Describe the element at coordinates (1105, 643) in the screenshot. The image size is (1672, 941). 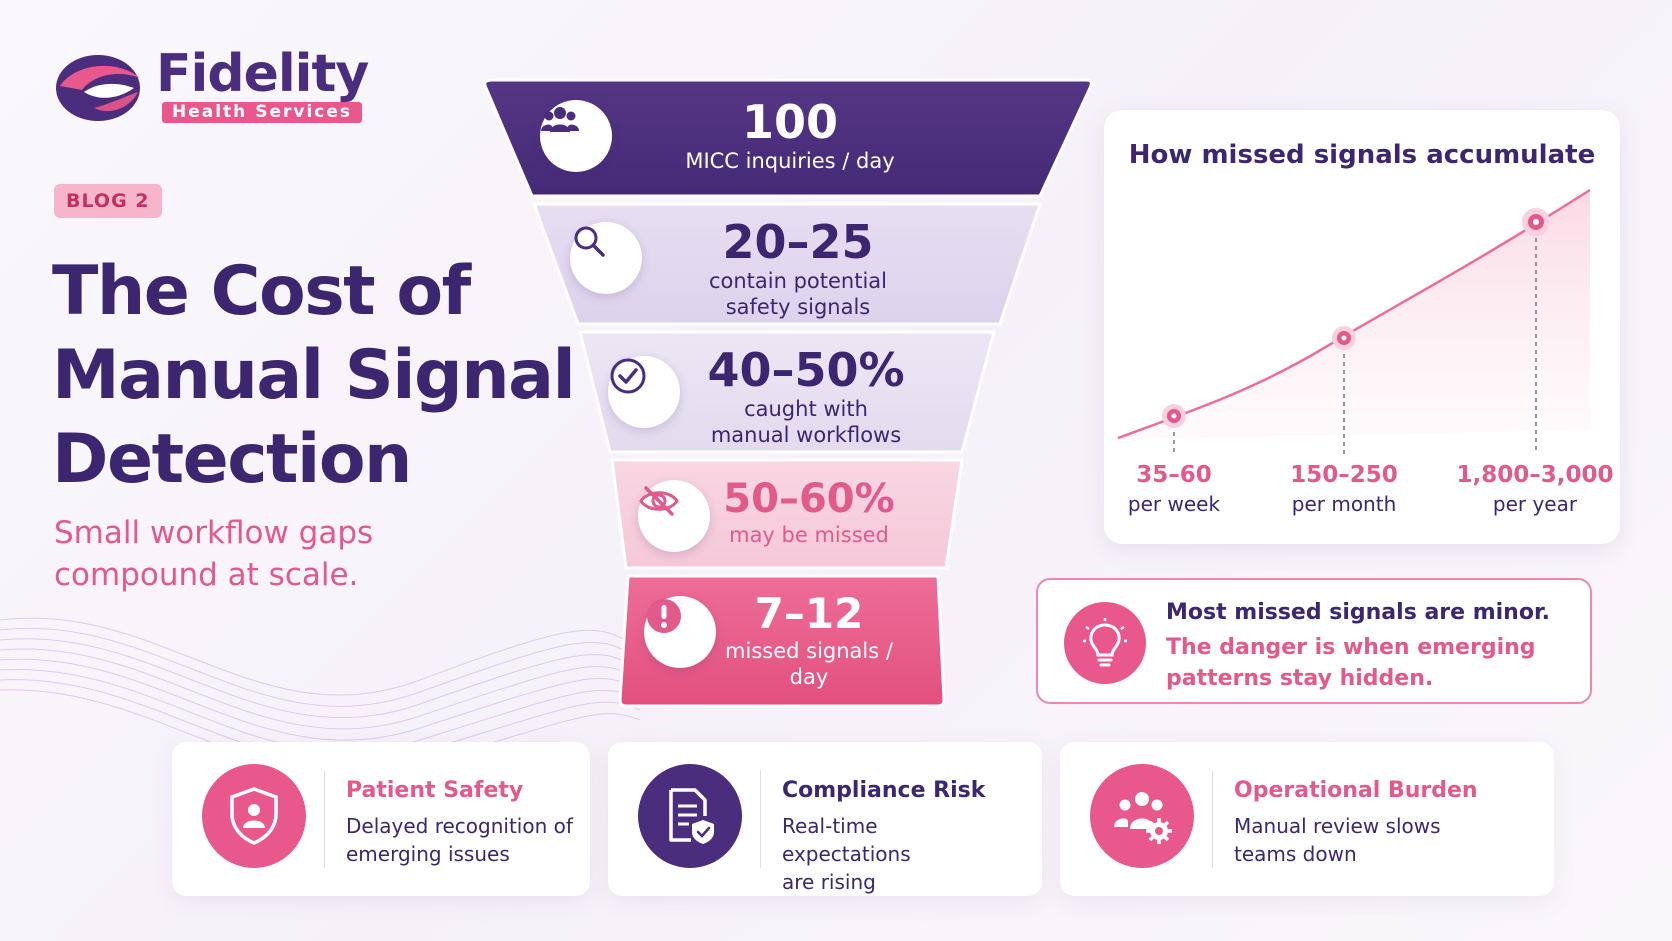
I see `lightbulb-icon` at that location.